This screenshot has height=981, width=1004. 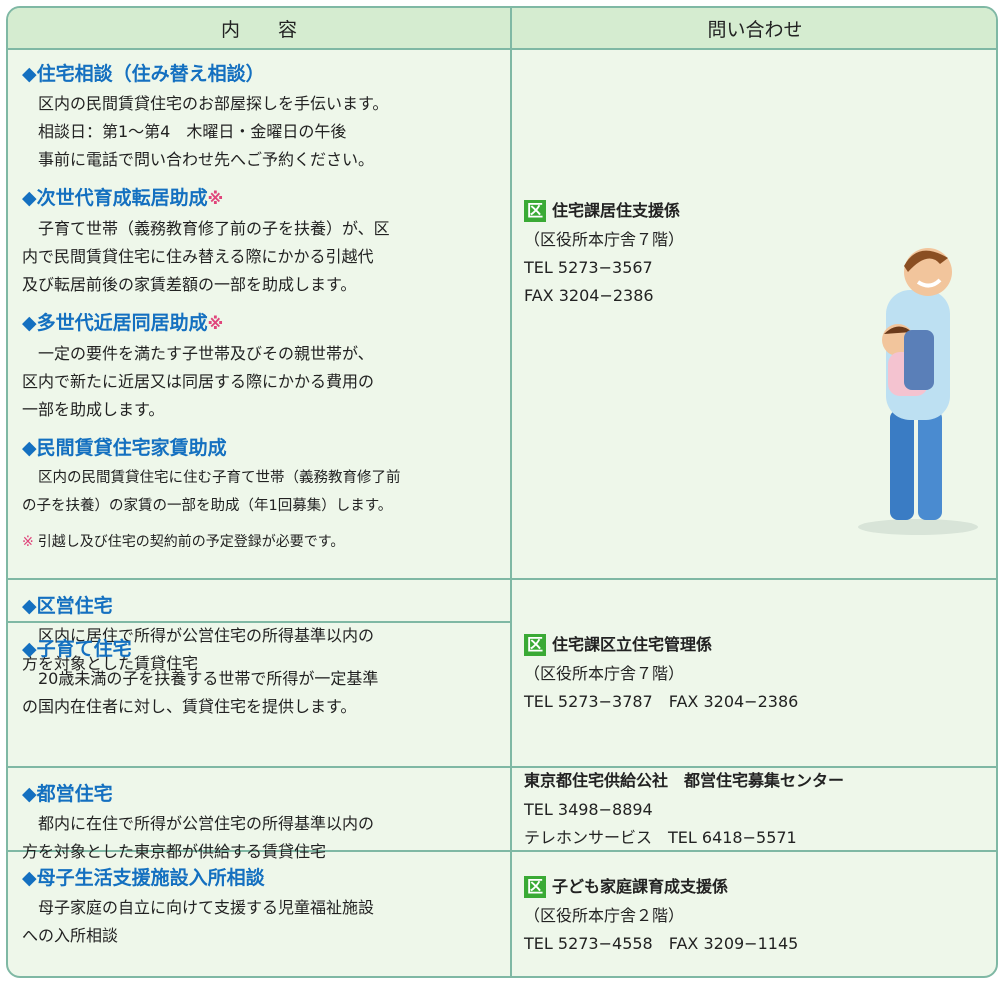 I want to click on item-title: ◆都営住宅, so click(x=266, y=794).